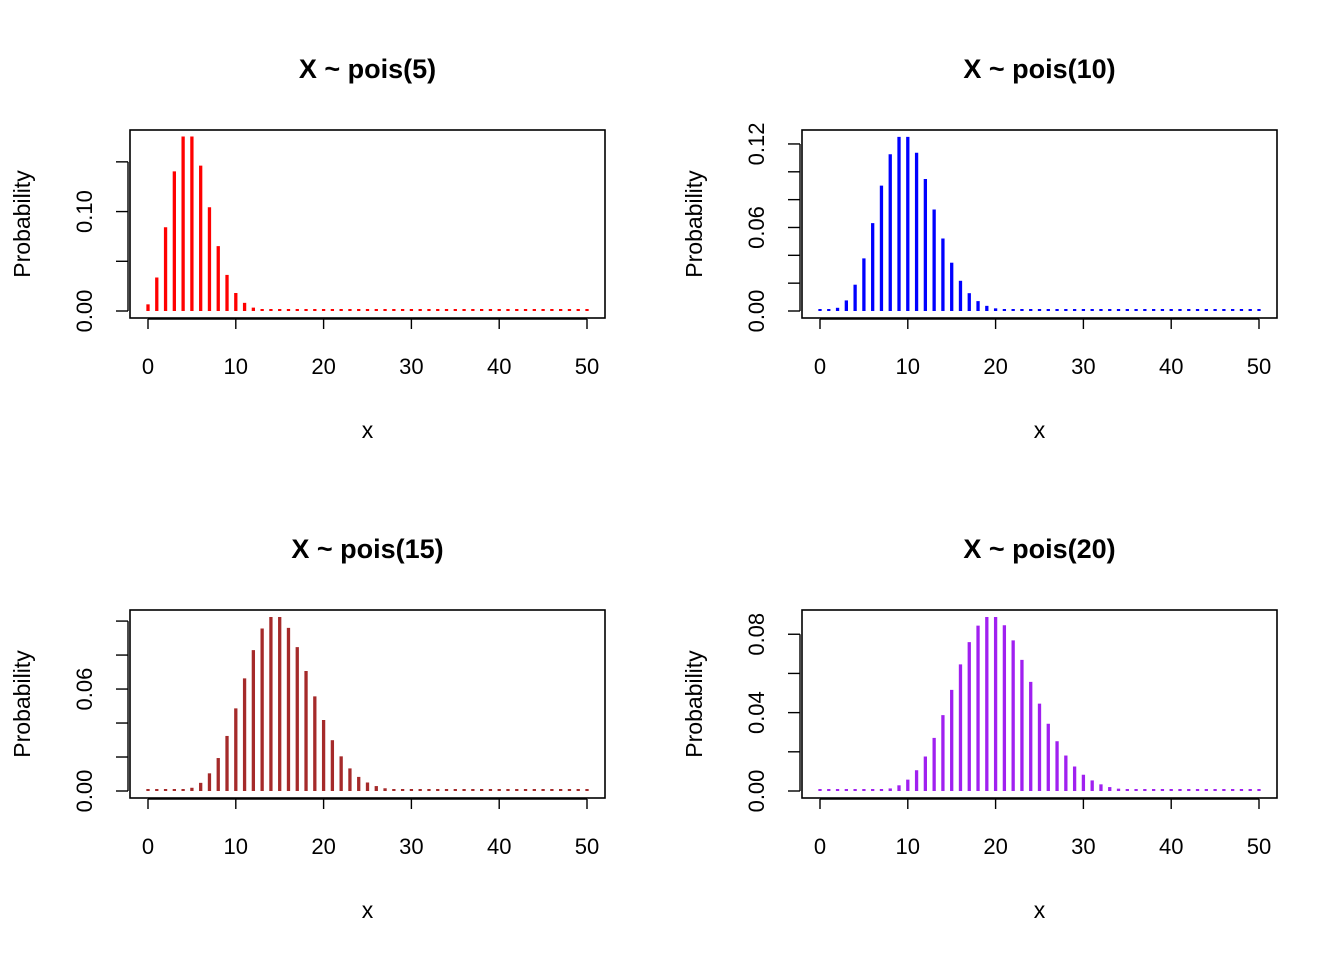 Image resolution: width=1344 pixels, height=960 pixels. I want to click on chart-title: X ~ pois(15), so click(367, 549).